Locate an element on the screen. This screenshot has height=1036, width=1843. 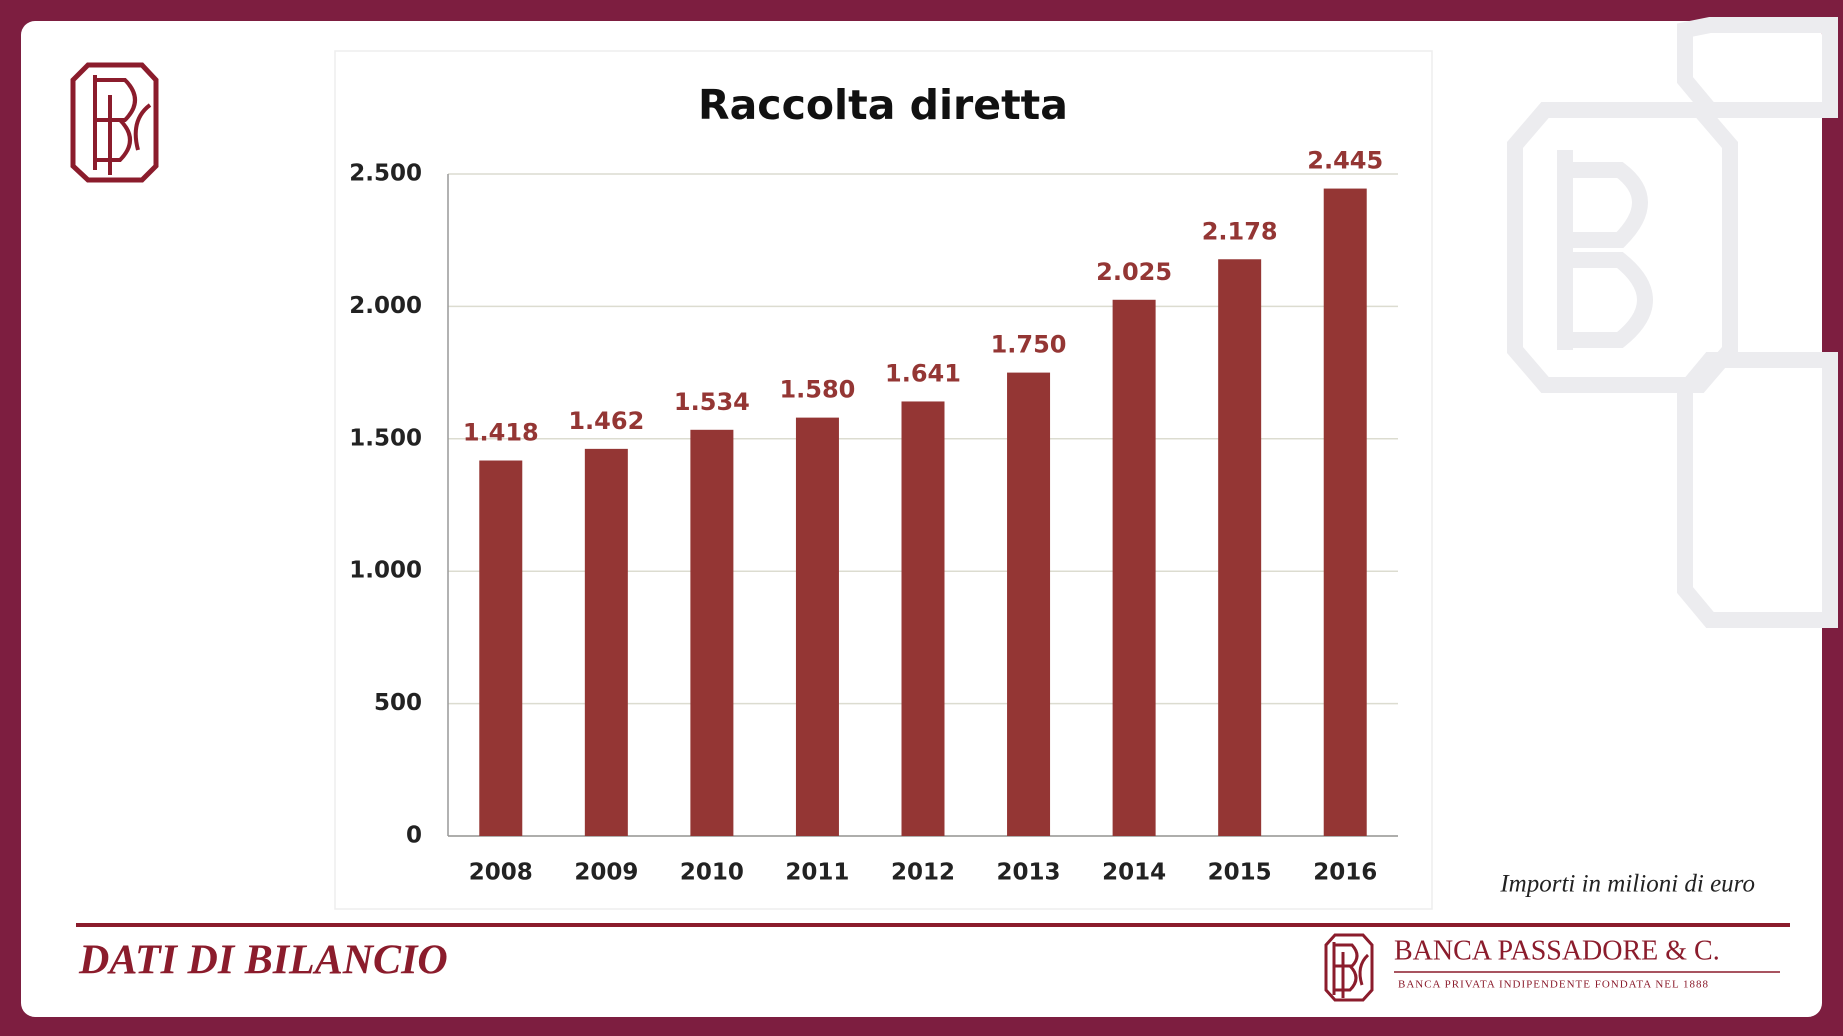
value-label: 1.418 is located at coordinates (501, 433).